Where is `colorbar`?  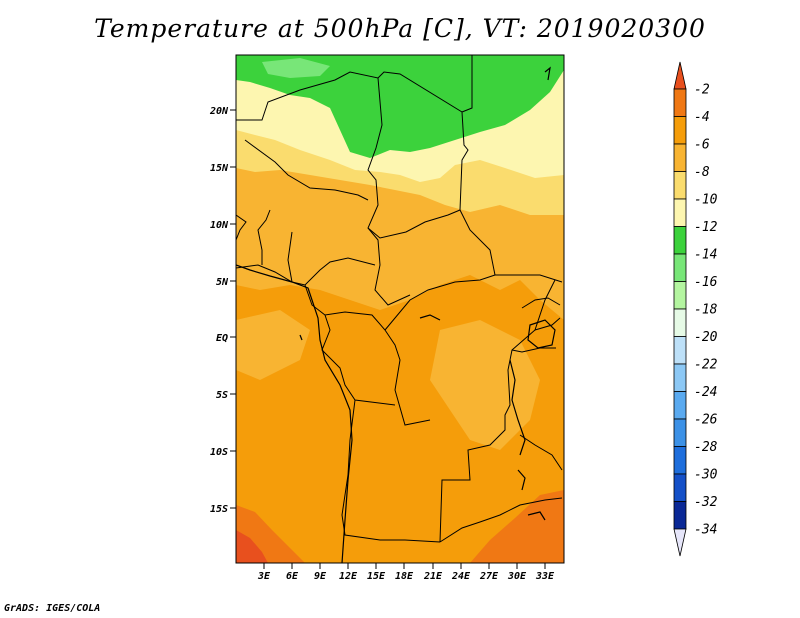 colorbar is located at coordinates (680, 309).